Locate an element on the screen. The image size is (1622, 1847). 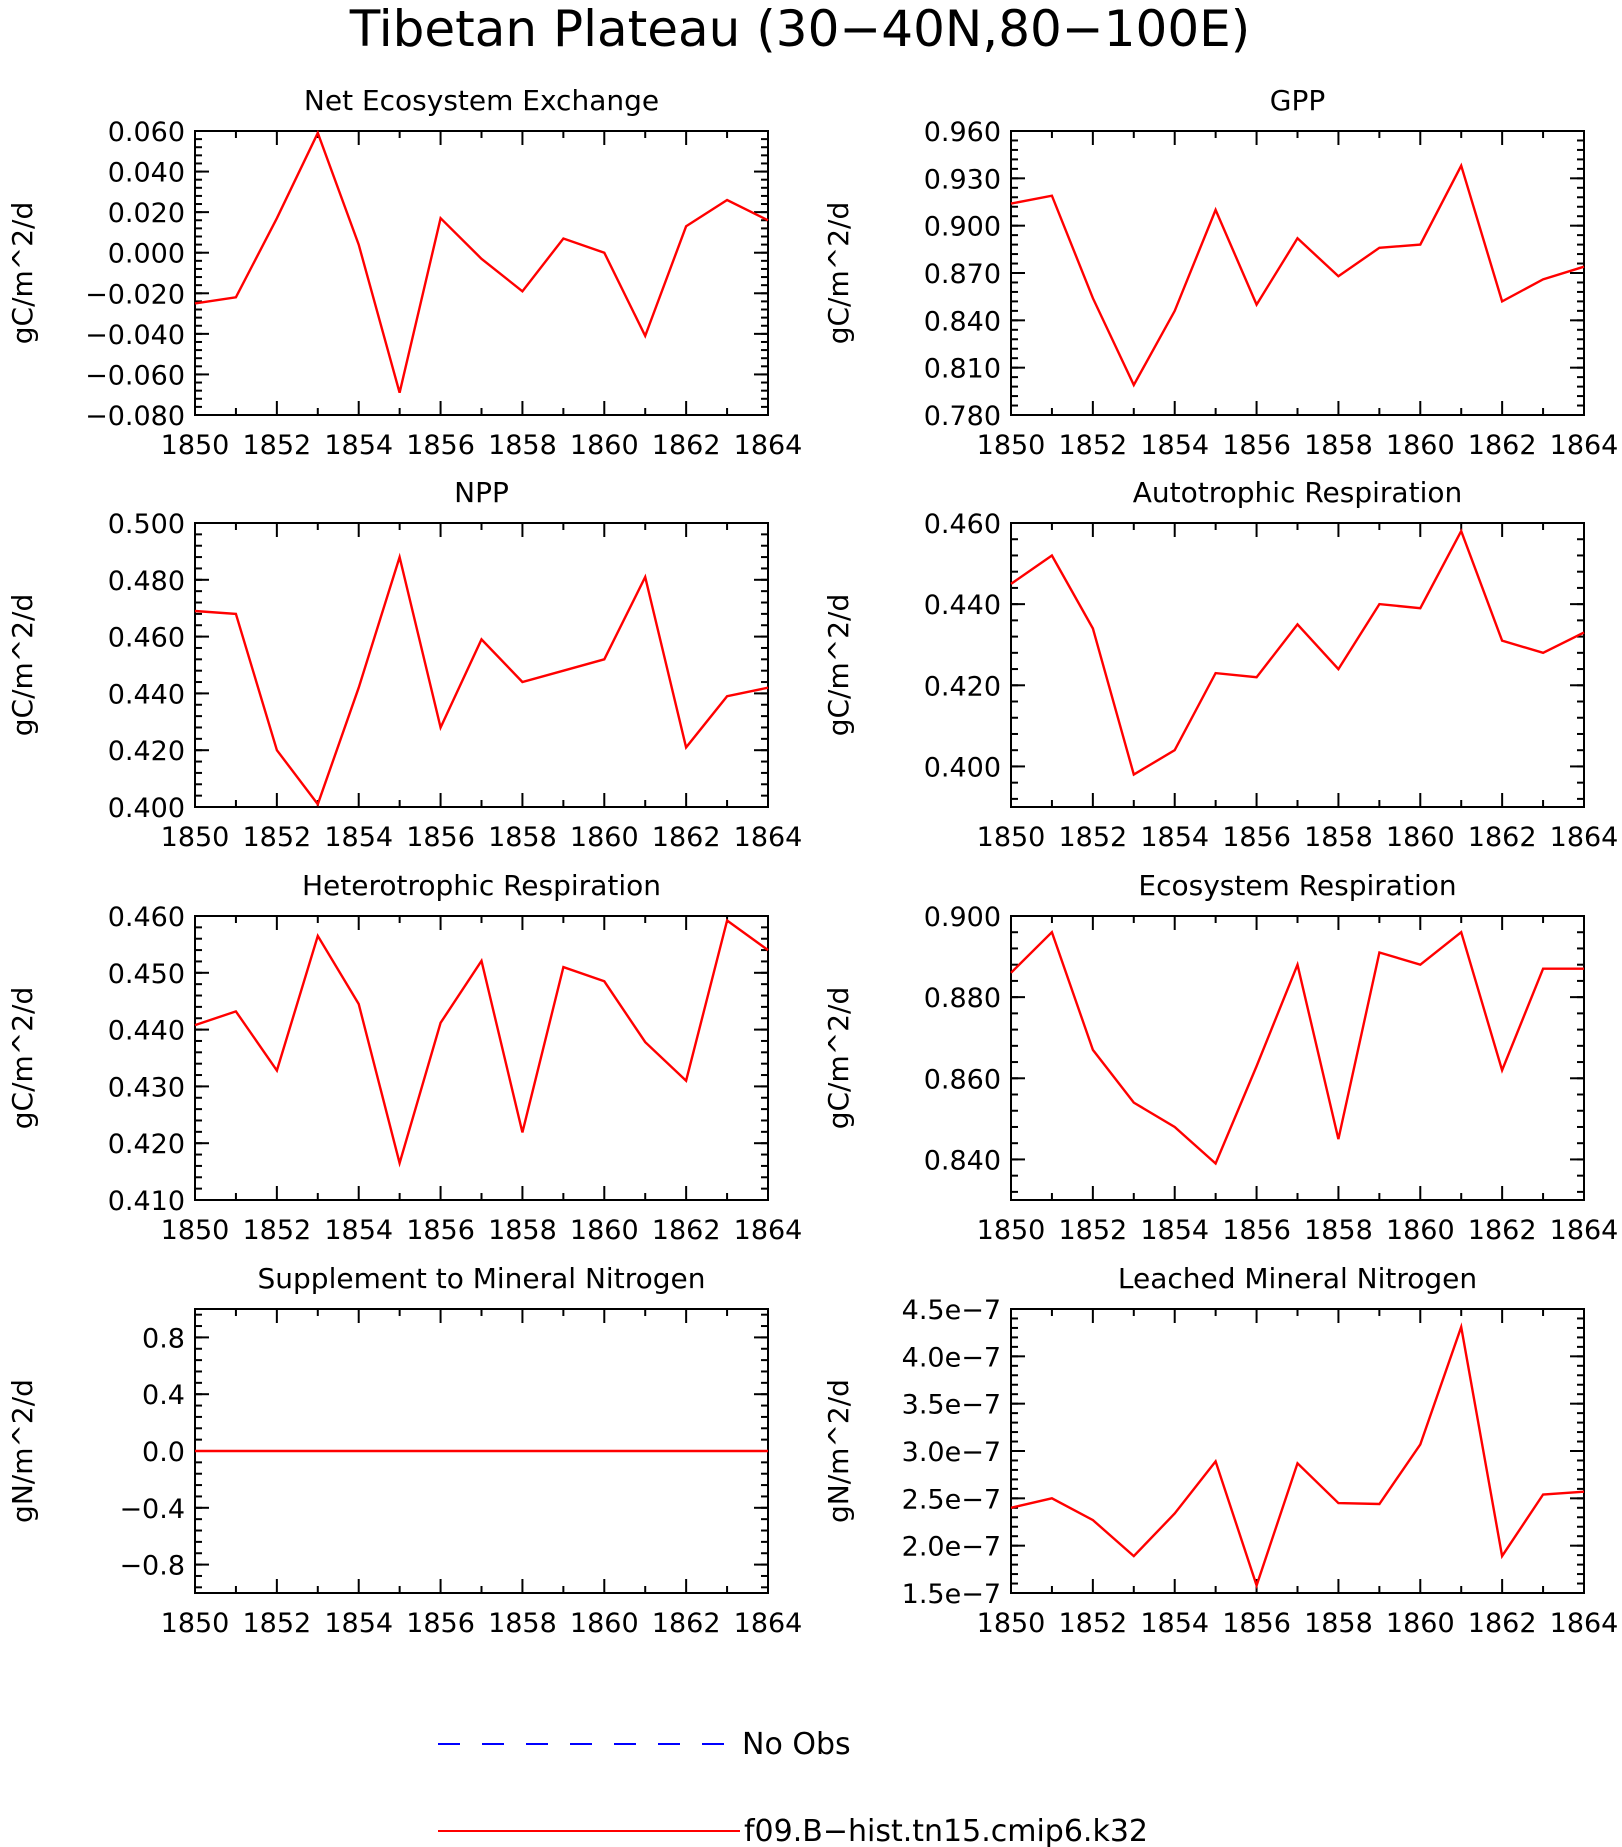
y-tick-label: 0.060 is located at coordinates (146, 132).